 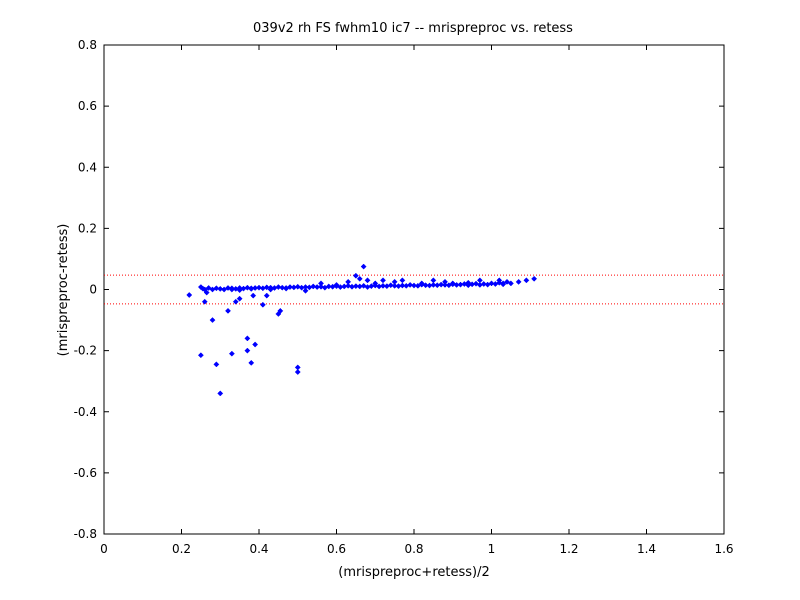 What do you see at coordinates (93, 290) in the screenshot?
I see `y-tick-label: 0` at bounding box center [93, 290].